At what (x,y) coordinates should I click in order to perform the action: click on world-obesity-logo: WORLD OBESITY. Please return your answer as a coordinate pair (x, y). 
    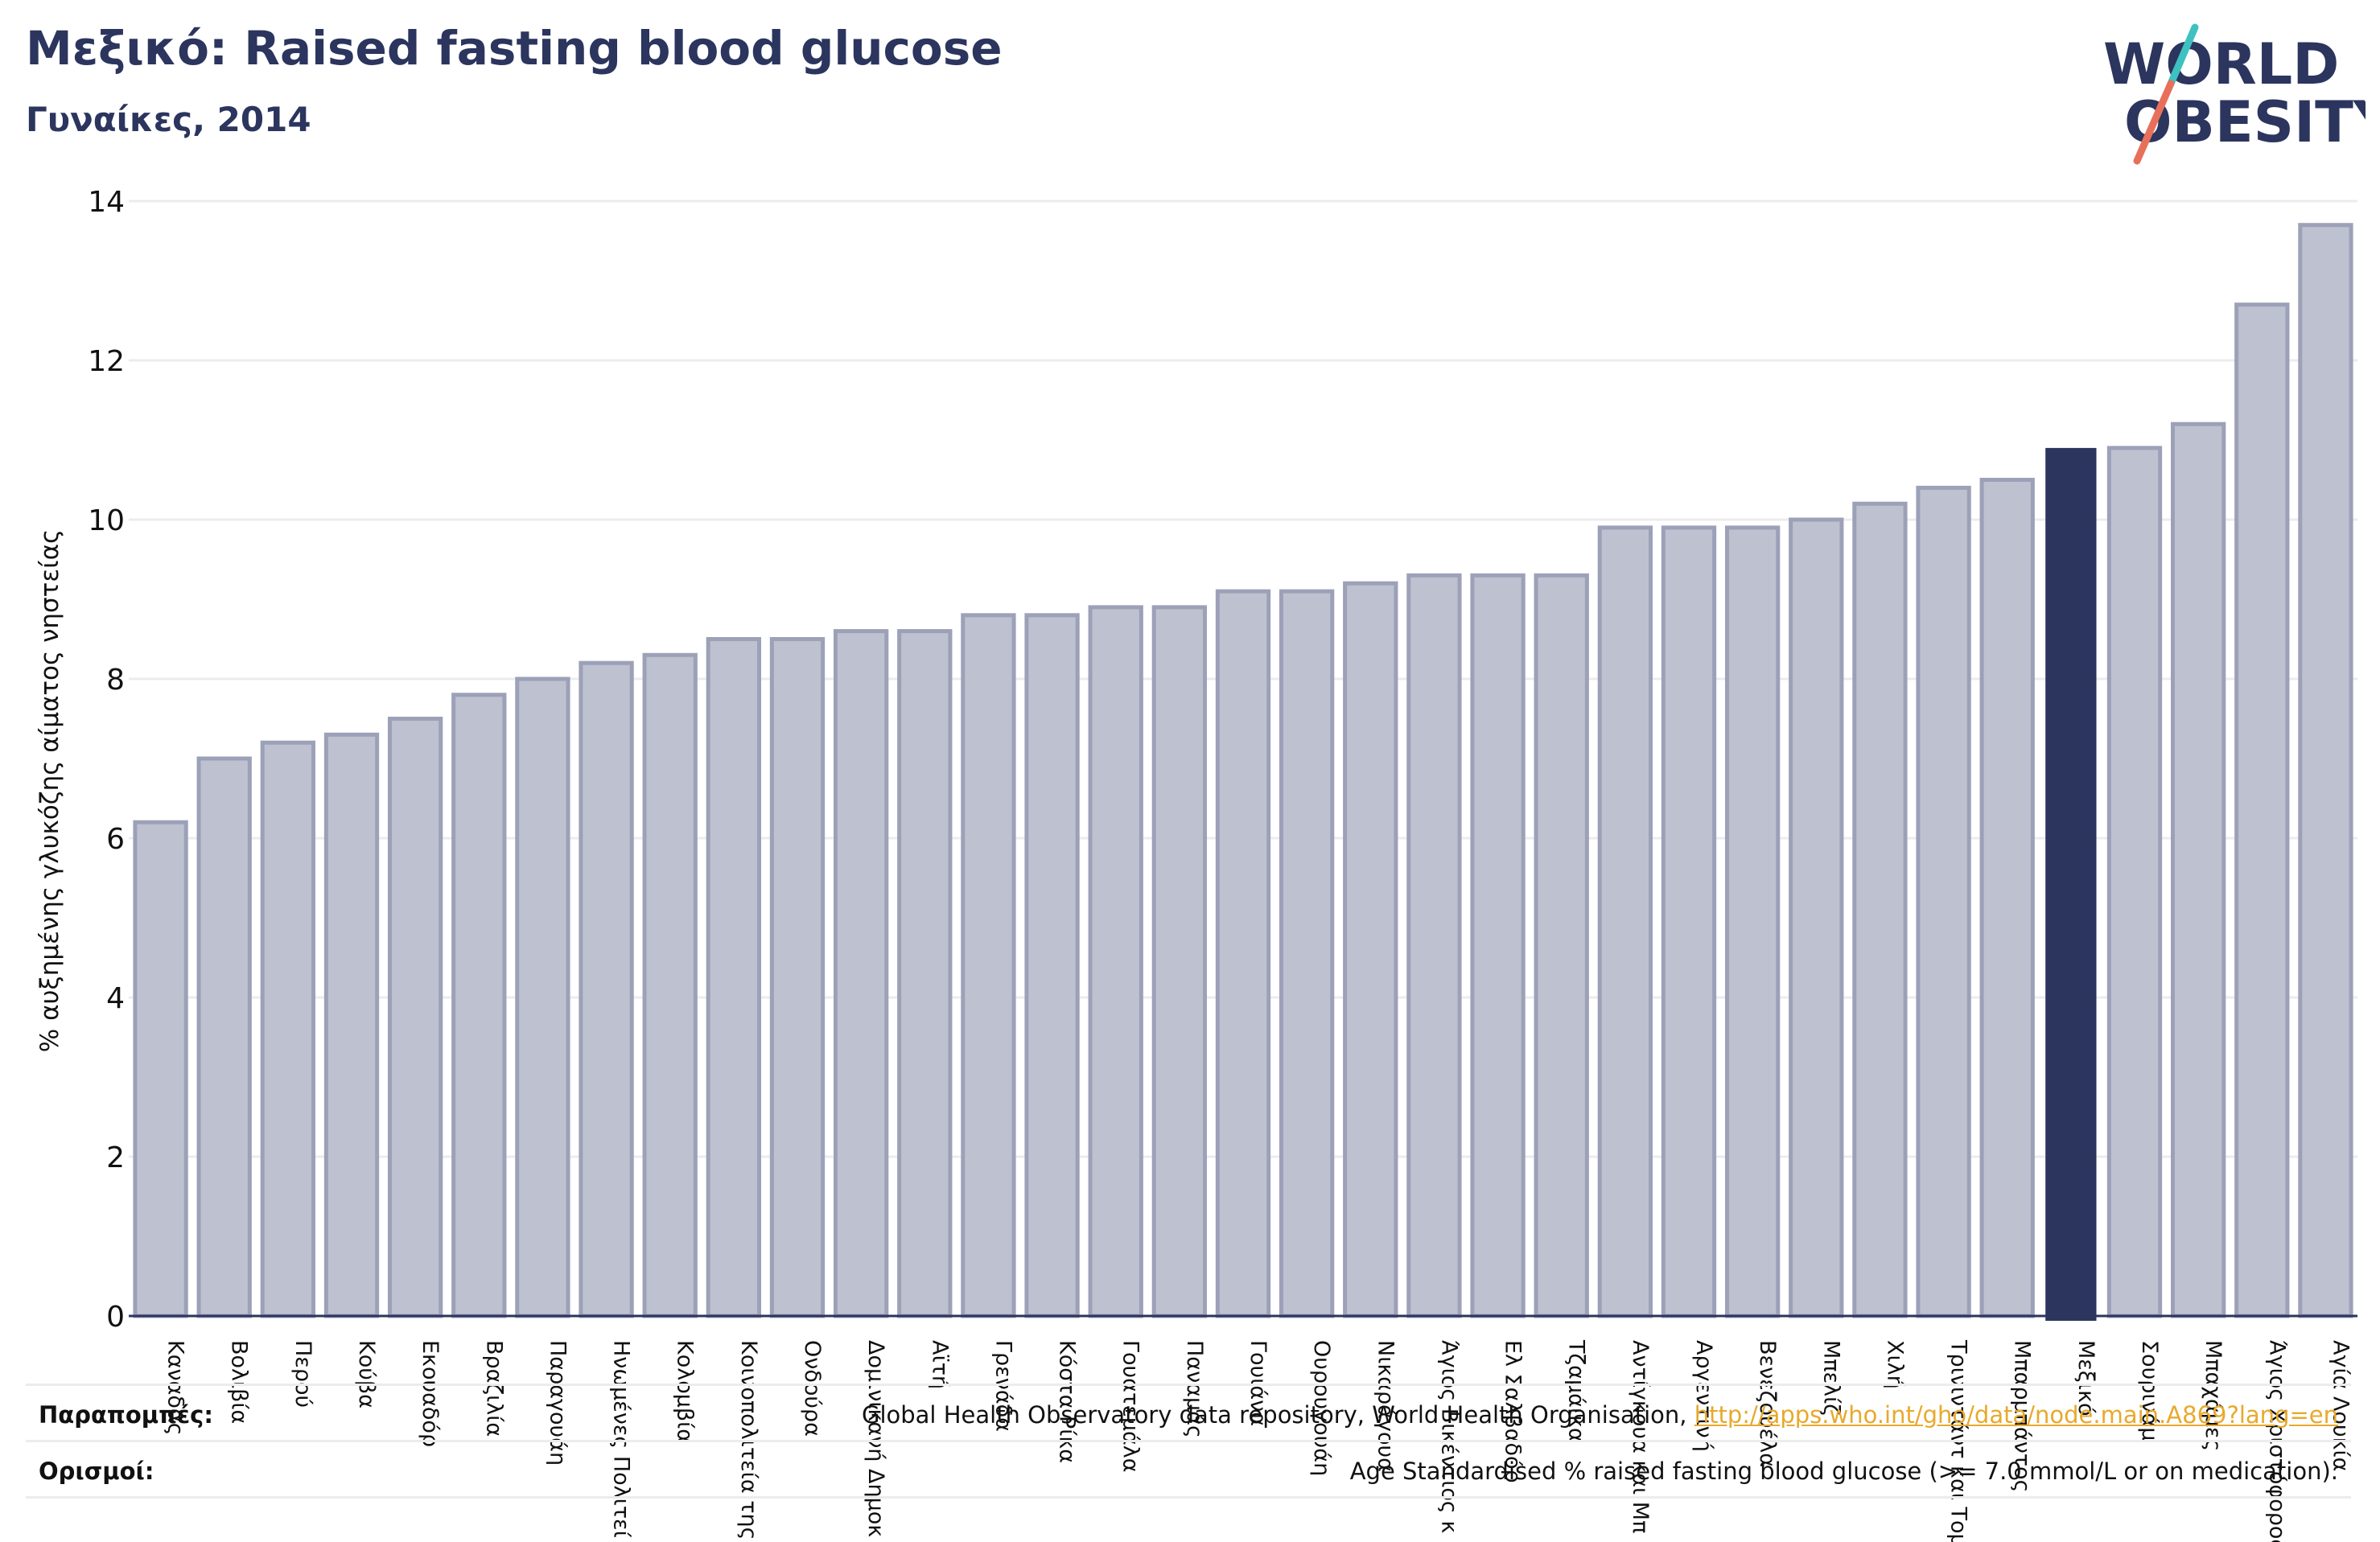
    Looking at the image, I should click on (2234, 94).